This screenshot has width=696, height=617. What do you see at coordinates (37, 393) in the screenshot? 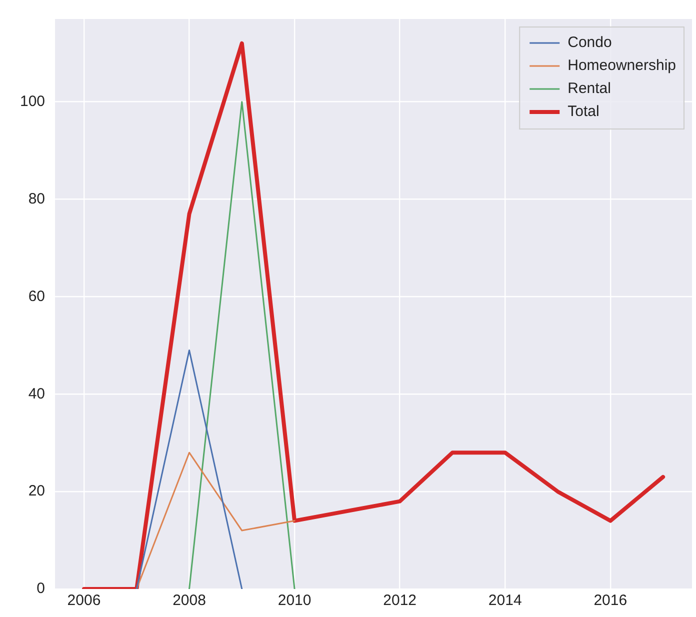
I see `y-tick-label: 40` at bounding box center [37, 393].